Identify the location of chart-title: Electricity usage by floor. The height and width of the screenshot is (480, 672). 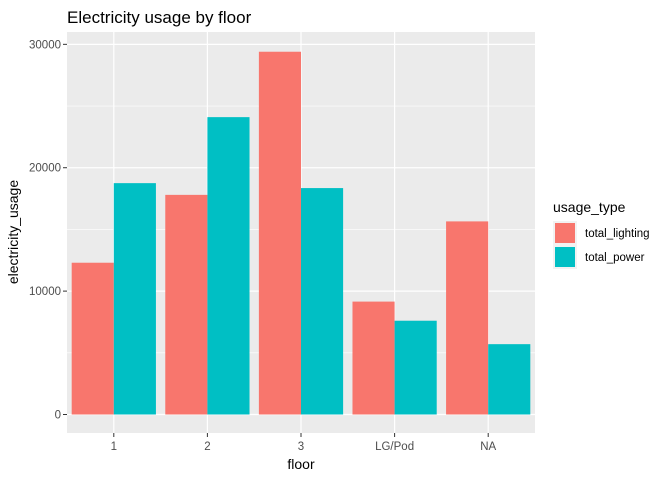
(159, 17).